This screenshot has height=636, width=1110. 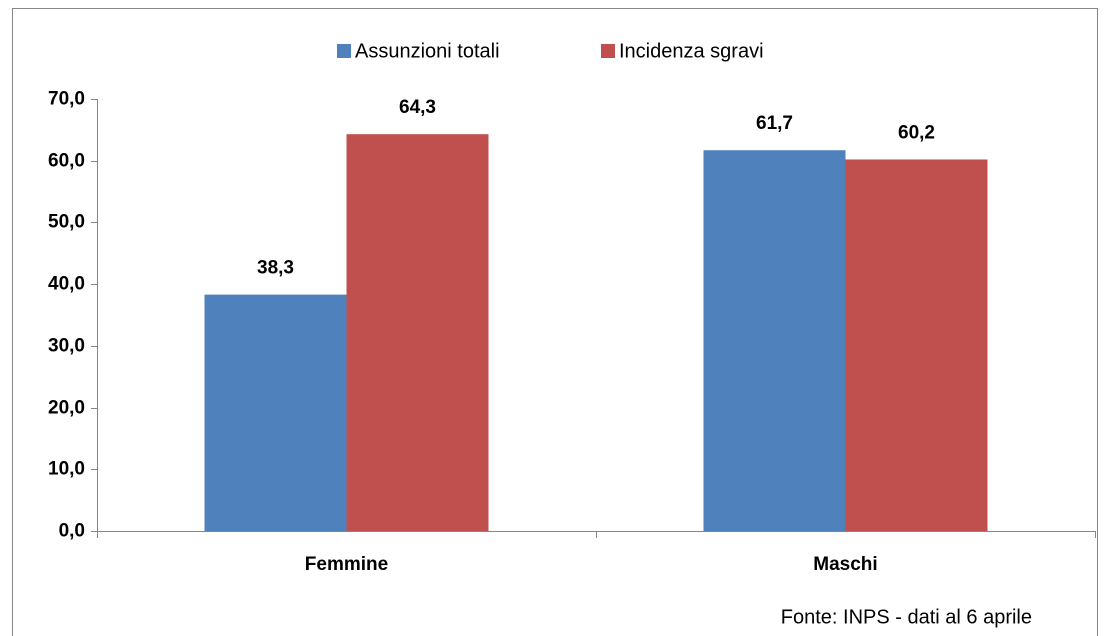 I want to click on x-tick-label: Femmine, so click(x=346, y=564).